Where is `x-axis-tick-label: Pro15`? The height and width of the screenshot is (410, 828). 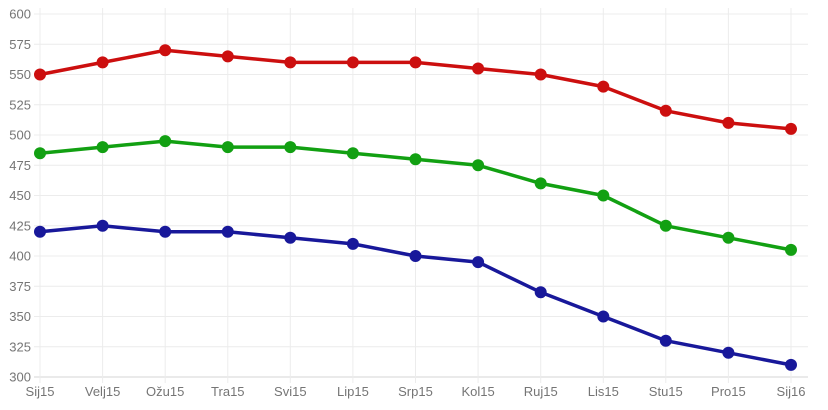 x-axis-tick-label: Pro15 is located at coordinates (728, 391).